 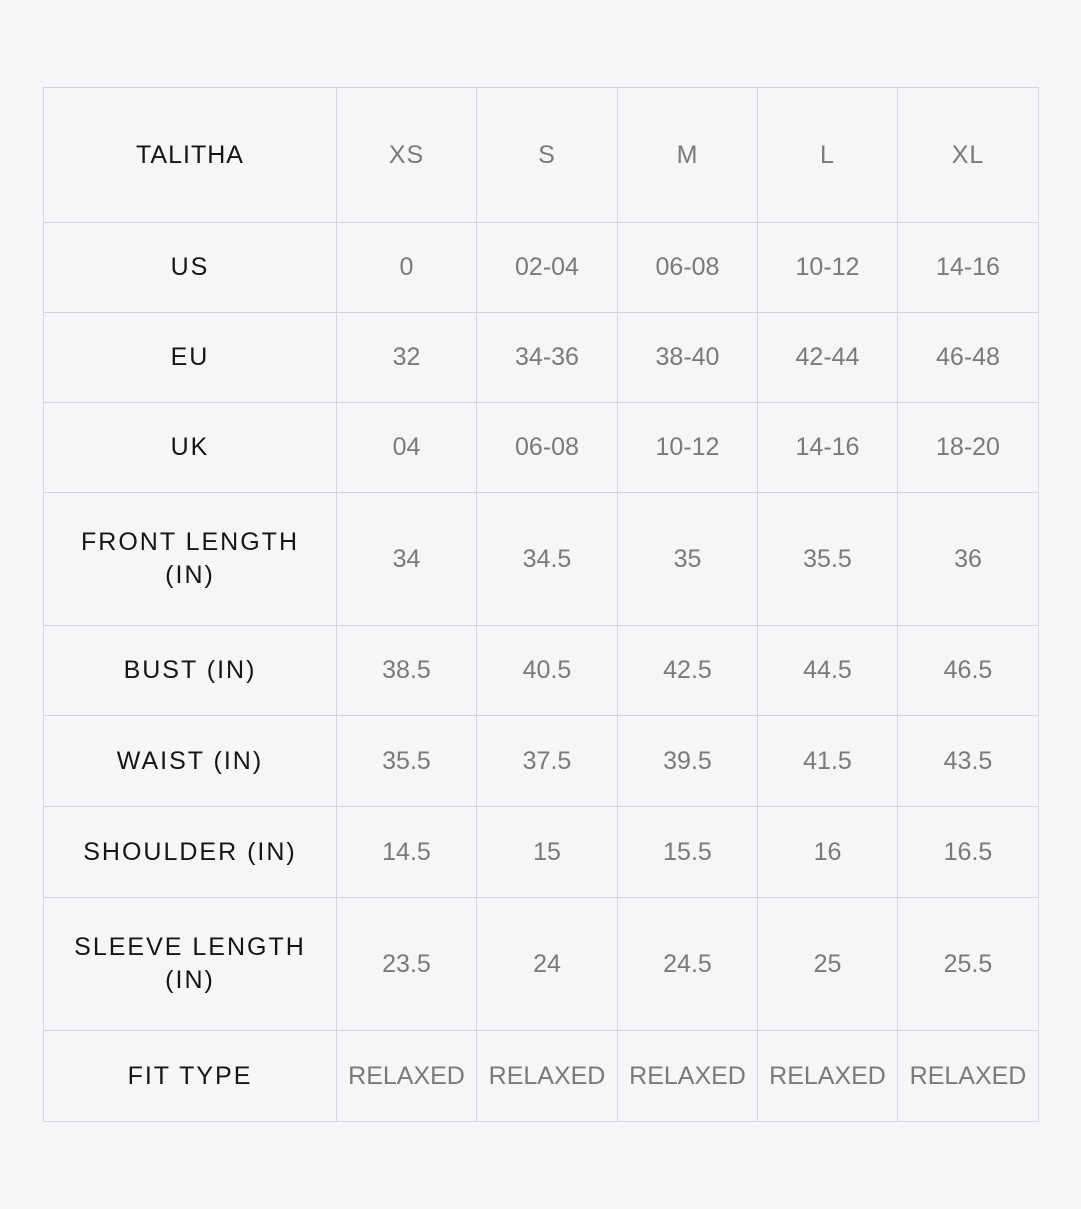 What do you see at coordinates (190, 852) in the screenshot?
I see `row-label: SHOULDER (IN)` at bounding box center [190, 852].